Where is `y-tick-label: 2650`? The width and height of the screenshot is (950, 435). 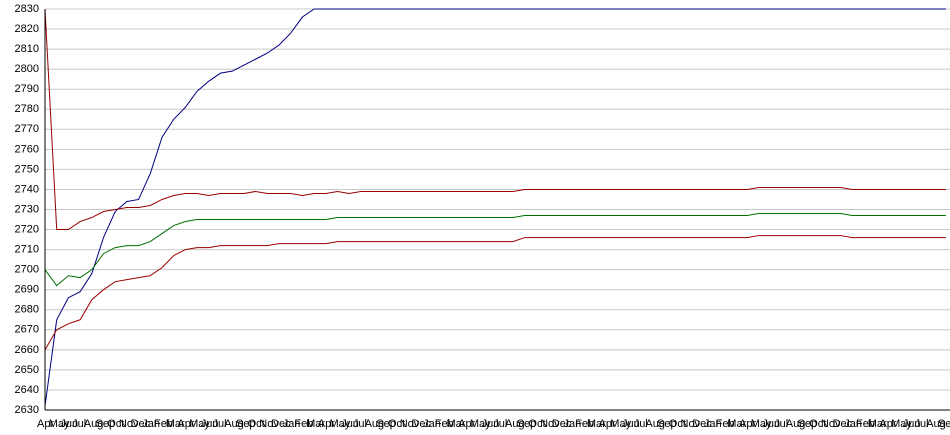
y-tick-label: 2650 is located at coordinates (27, 370).